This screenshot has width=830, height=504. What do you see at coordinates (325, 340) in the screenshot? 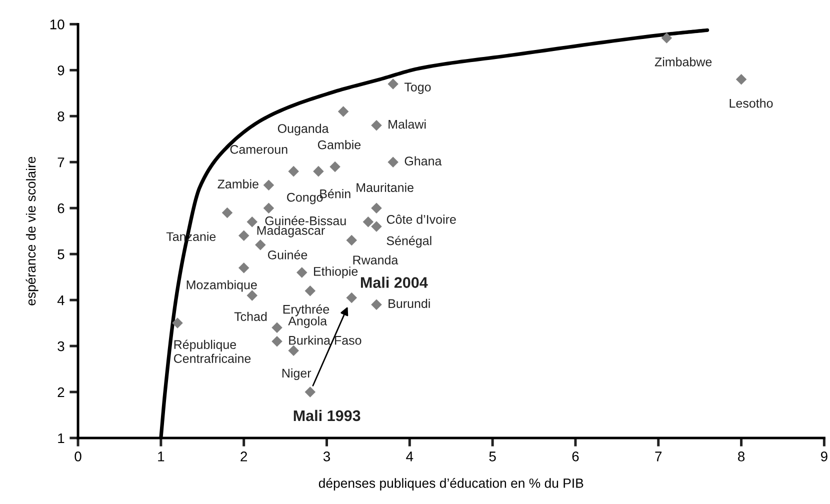
I see `annotation: Burkina Faso` at bounding box center [325, 340].